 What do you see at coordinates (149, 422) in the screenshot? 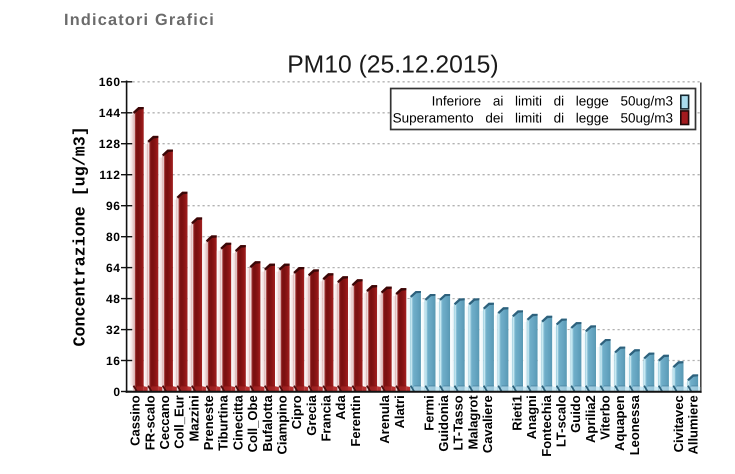
I see `svg-text: FR-scalo` at bounding box center [149, 422].